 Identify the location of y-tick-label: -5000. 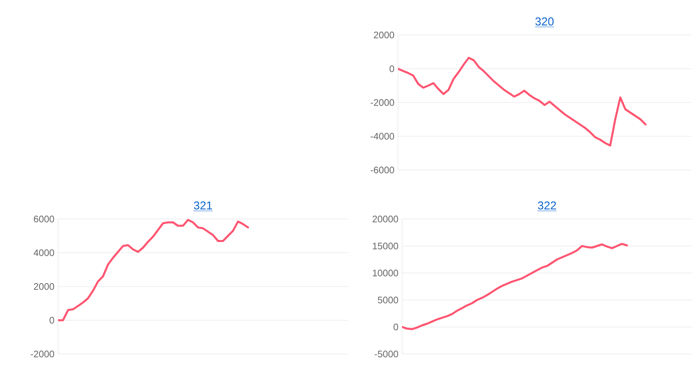
(386, 354).